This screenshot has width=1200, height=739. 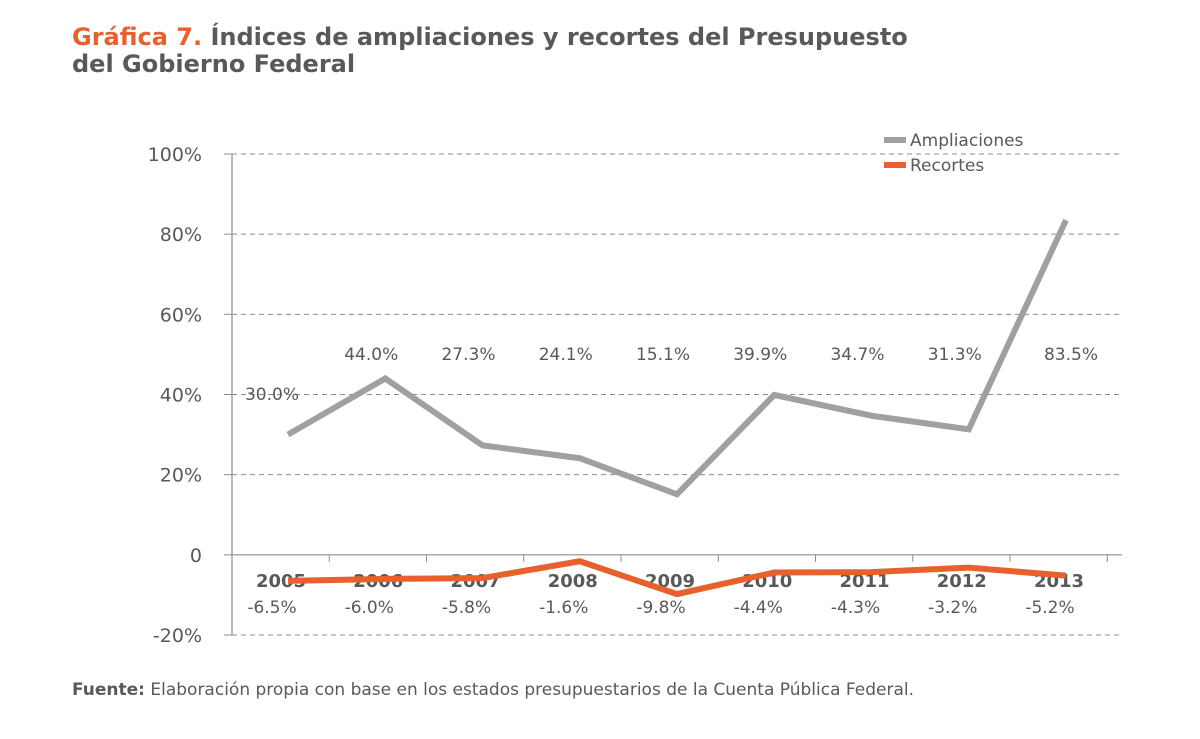 What do you see at coordinates (864, 581) in the screenshot?
I see `x-category-label: 2011` at bounding box center [864, 581].